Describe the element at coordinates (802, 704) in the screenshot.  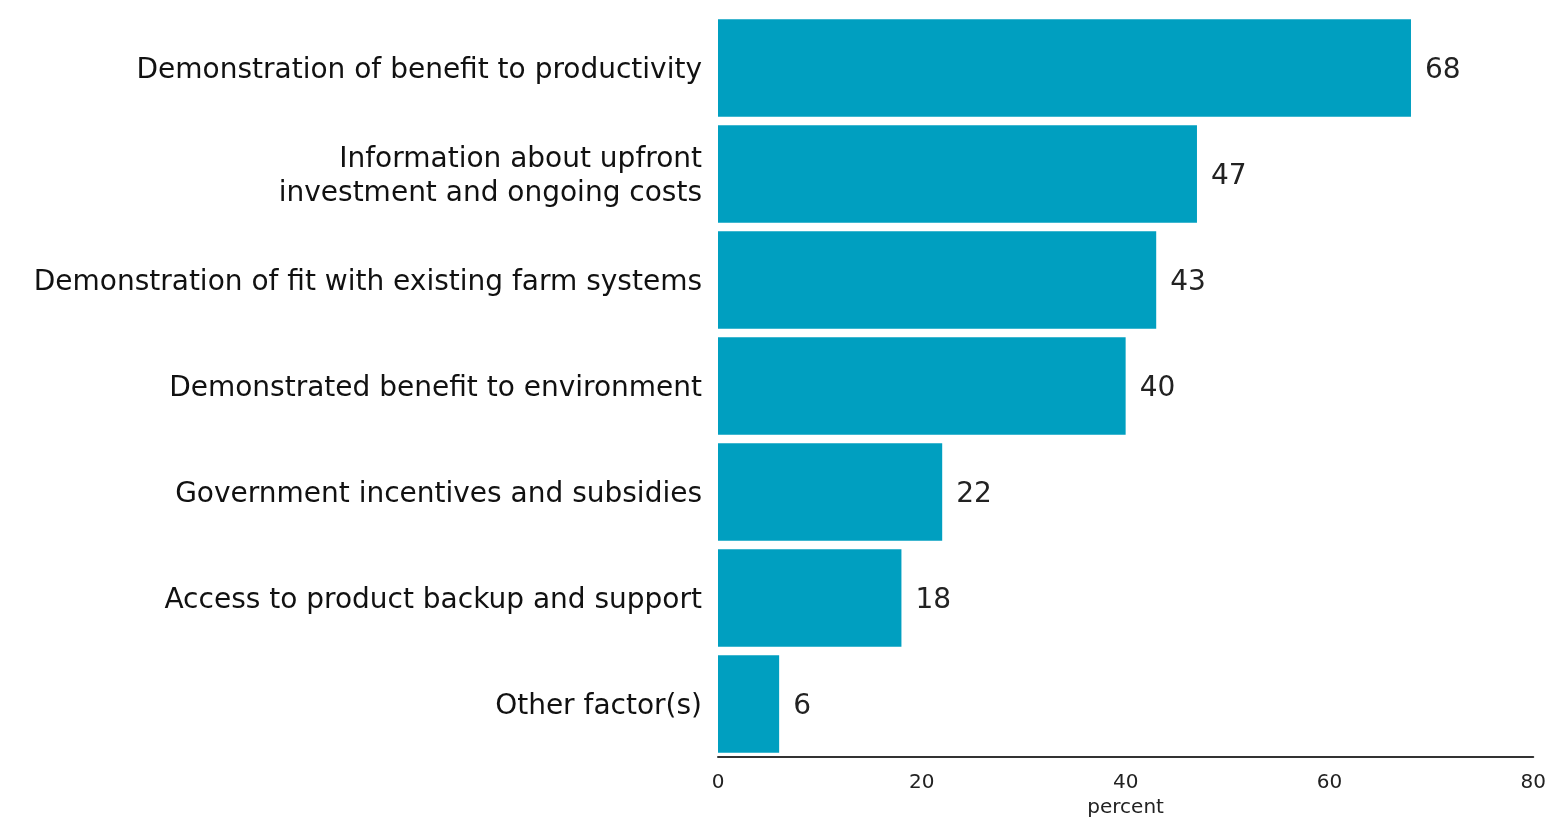
I see `data-label: 6` at that location.